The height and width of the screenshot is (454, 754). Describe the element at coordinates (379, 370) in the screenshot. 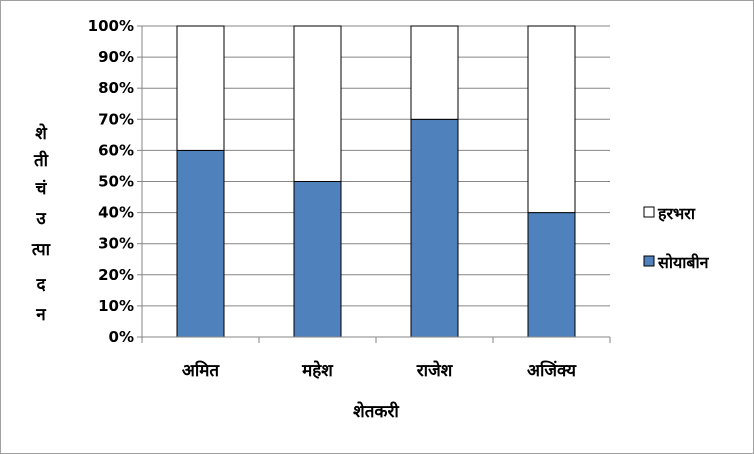

I see `x-category-labels: अमित महेश राजेश अजिंक्य` at that location.